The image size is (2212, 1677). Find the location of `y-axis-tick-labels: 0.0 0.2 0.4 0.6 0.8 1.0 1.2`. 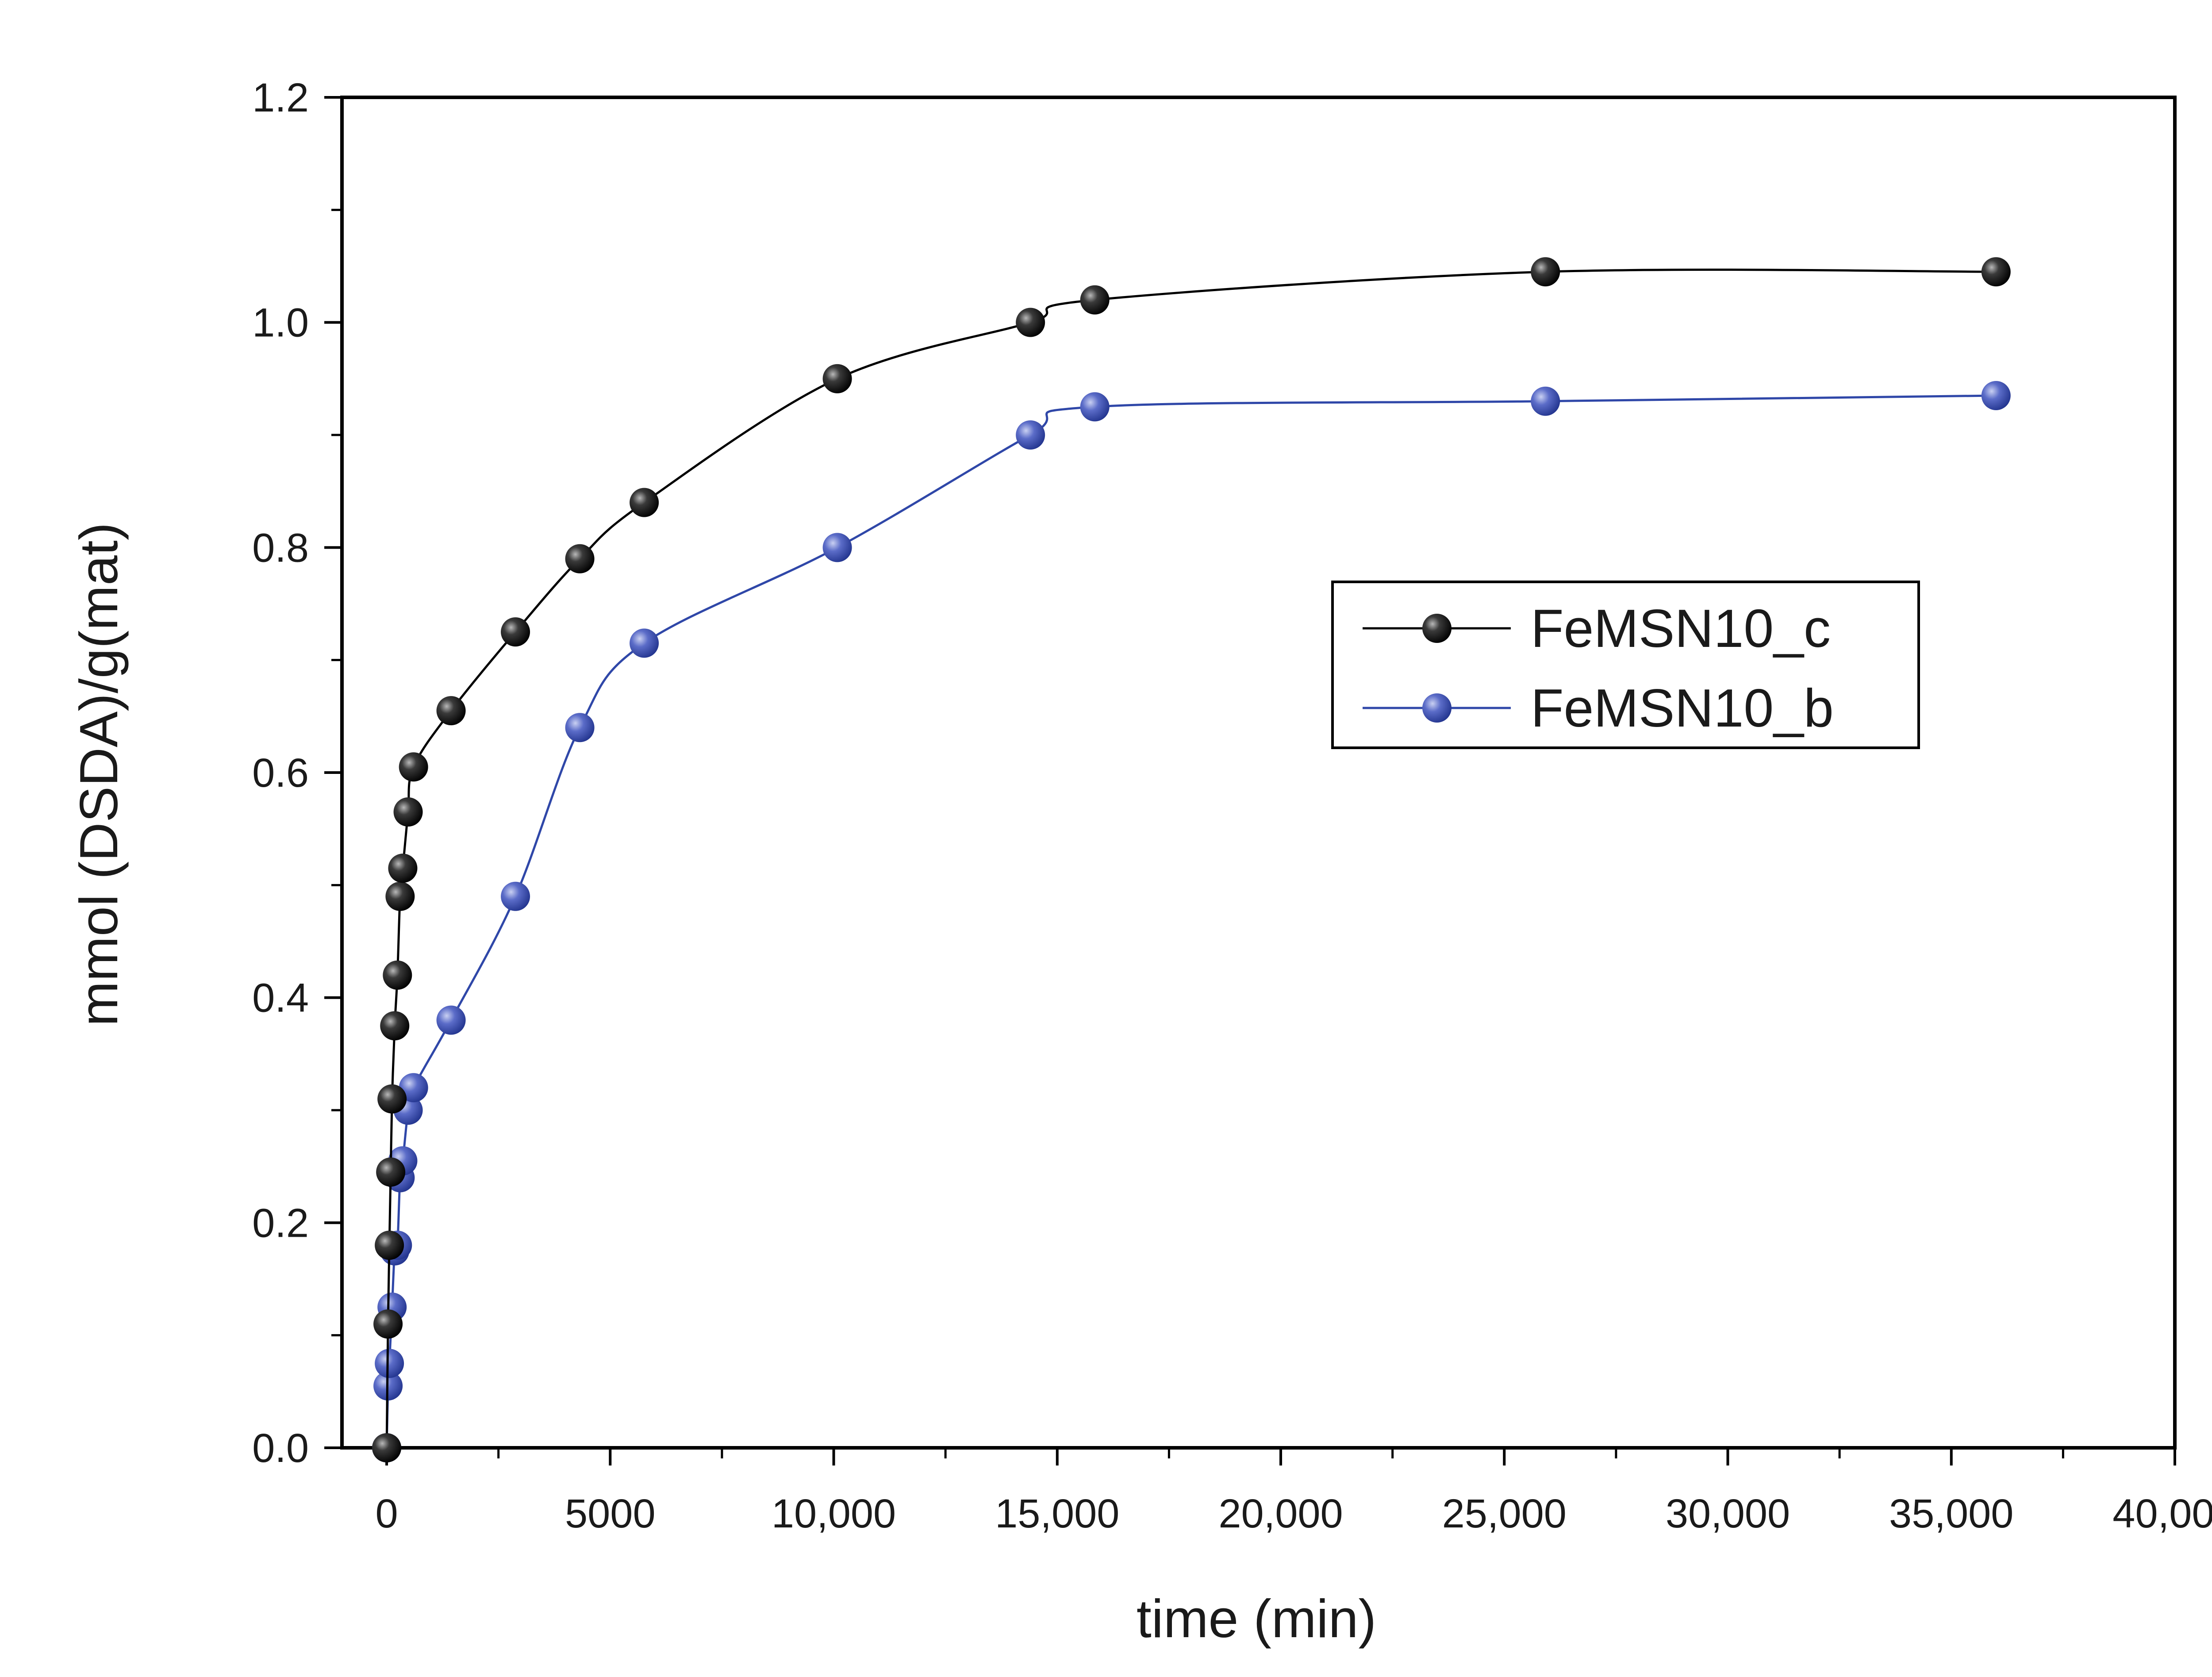

y-axis-tick-labels: 0.0 0.2 0.4 0.6 0.8 1.0 1.2 is located at coordinates (280, 773).